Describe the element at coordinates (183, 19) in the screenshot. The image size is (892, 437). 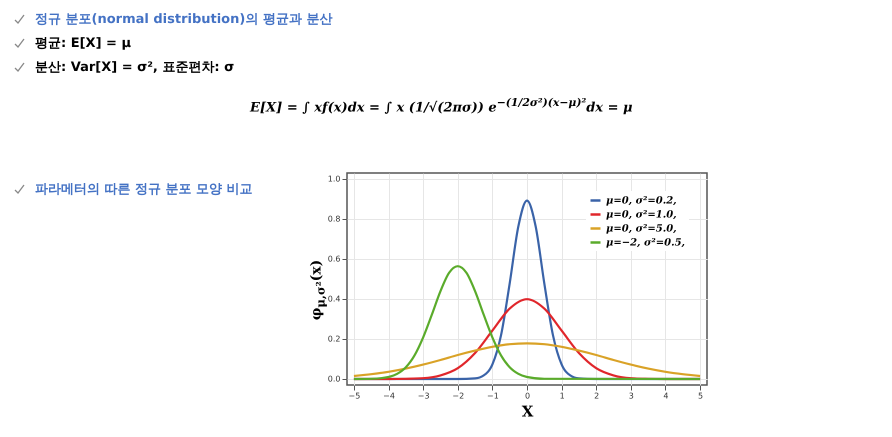
I see `text: 정규 분포(normal distribution)의 평균과 분산` at that location.